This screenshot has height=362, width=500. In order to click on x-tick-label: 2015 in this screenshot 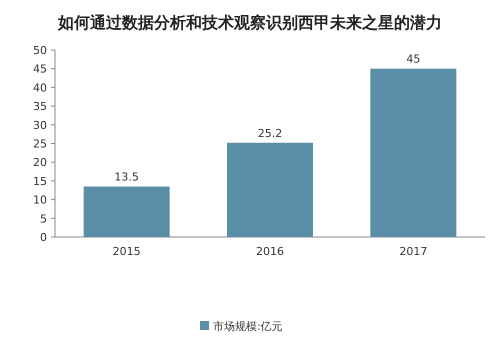, I will do `click(126, 251)`.